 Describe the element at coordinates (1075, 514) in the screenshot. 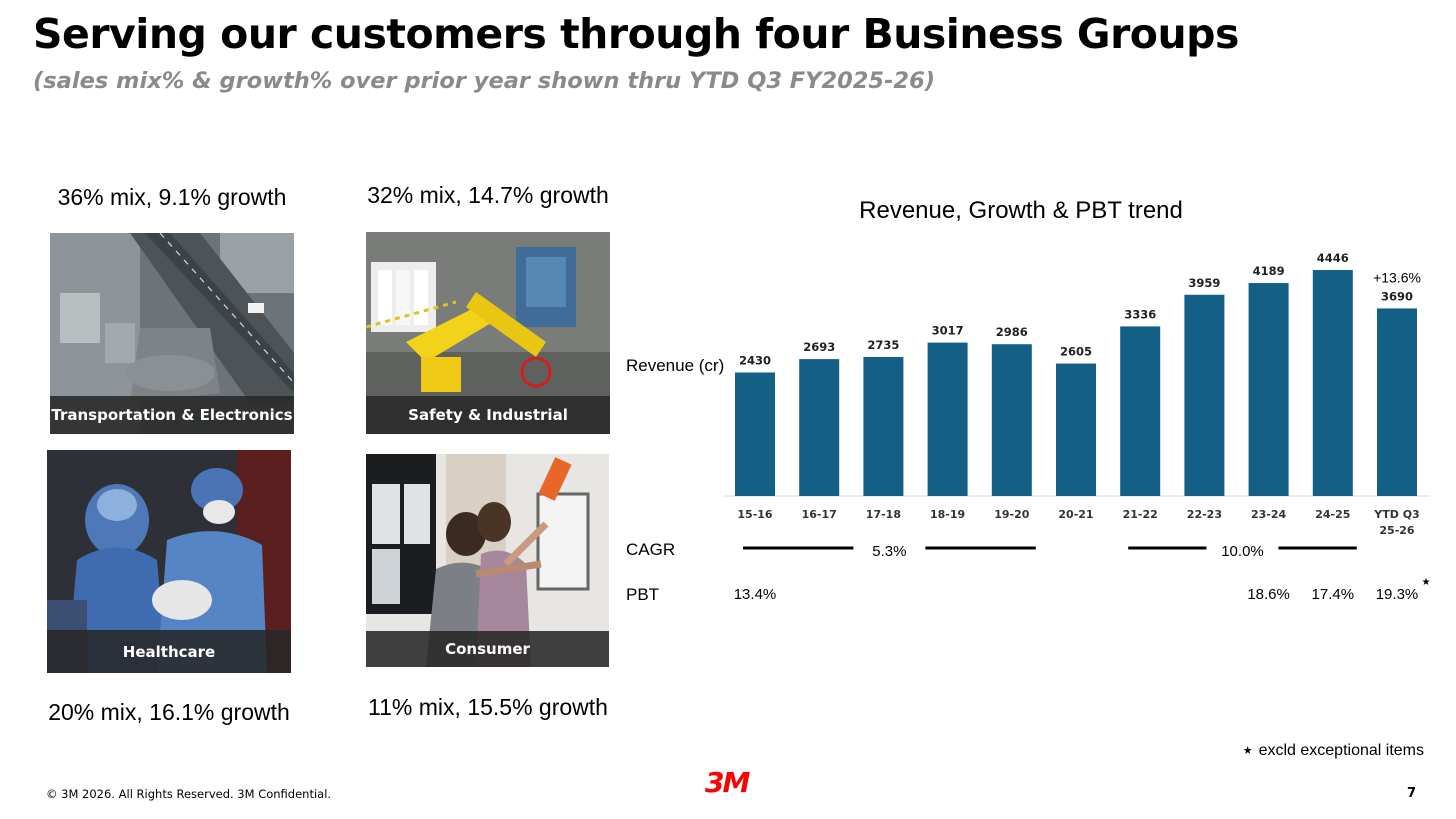

I see `x-tick-label-5: 20-21` at that location.